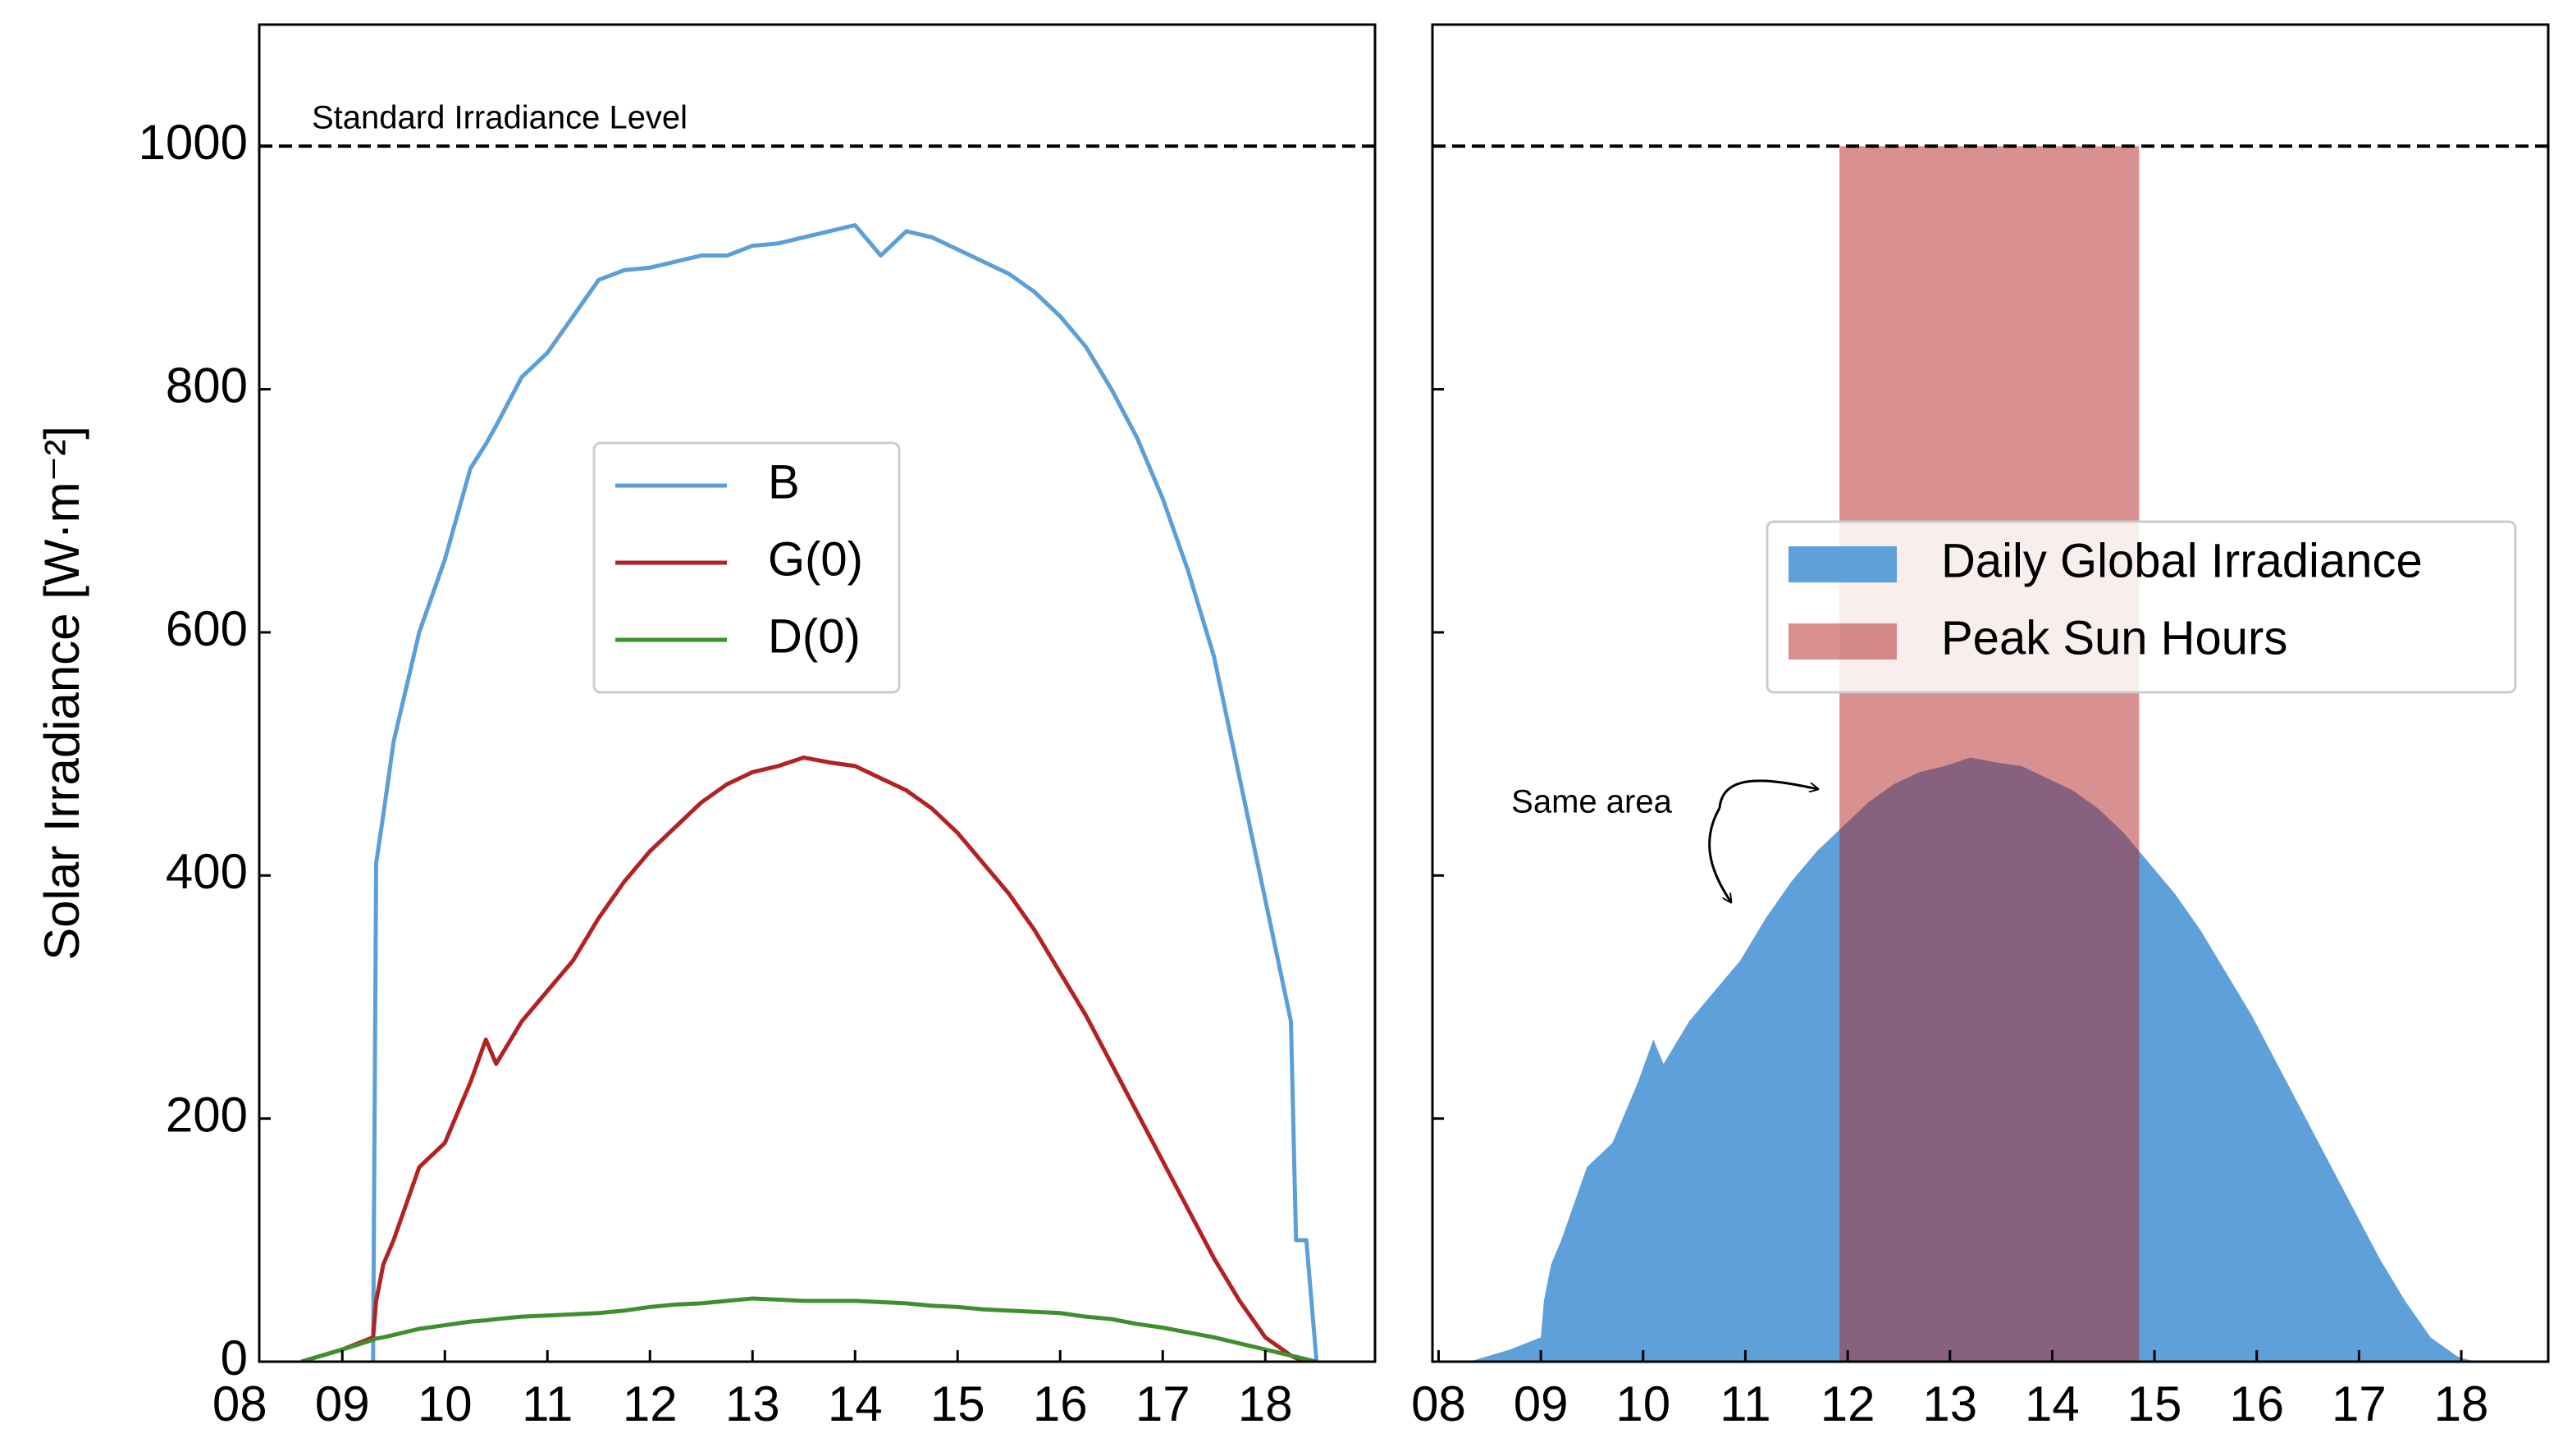 This screenshot has width=2572, height=1456. I want to click on y-axis-label: Solar Irradiance [W·m⁻²], so click(61, 693).